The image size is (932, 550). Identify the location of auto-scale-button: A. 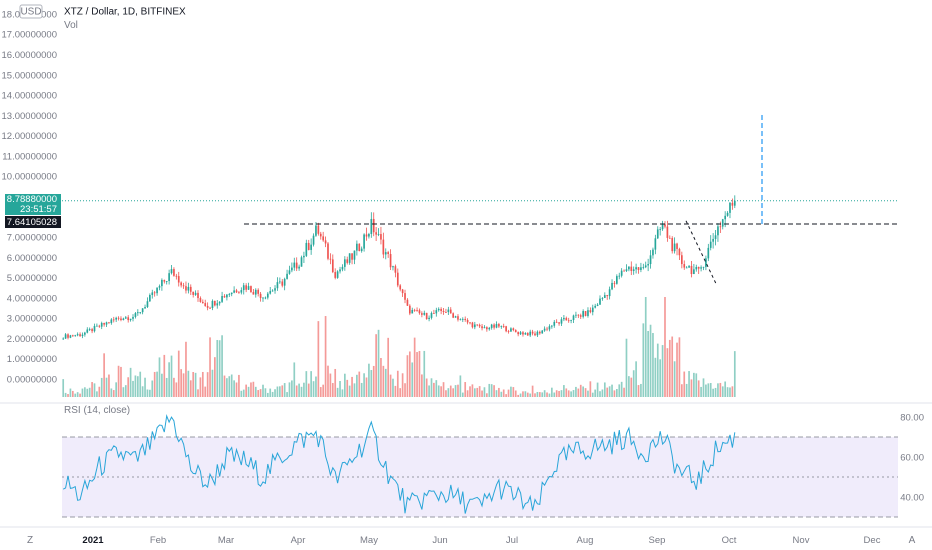
(912, 540).